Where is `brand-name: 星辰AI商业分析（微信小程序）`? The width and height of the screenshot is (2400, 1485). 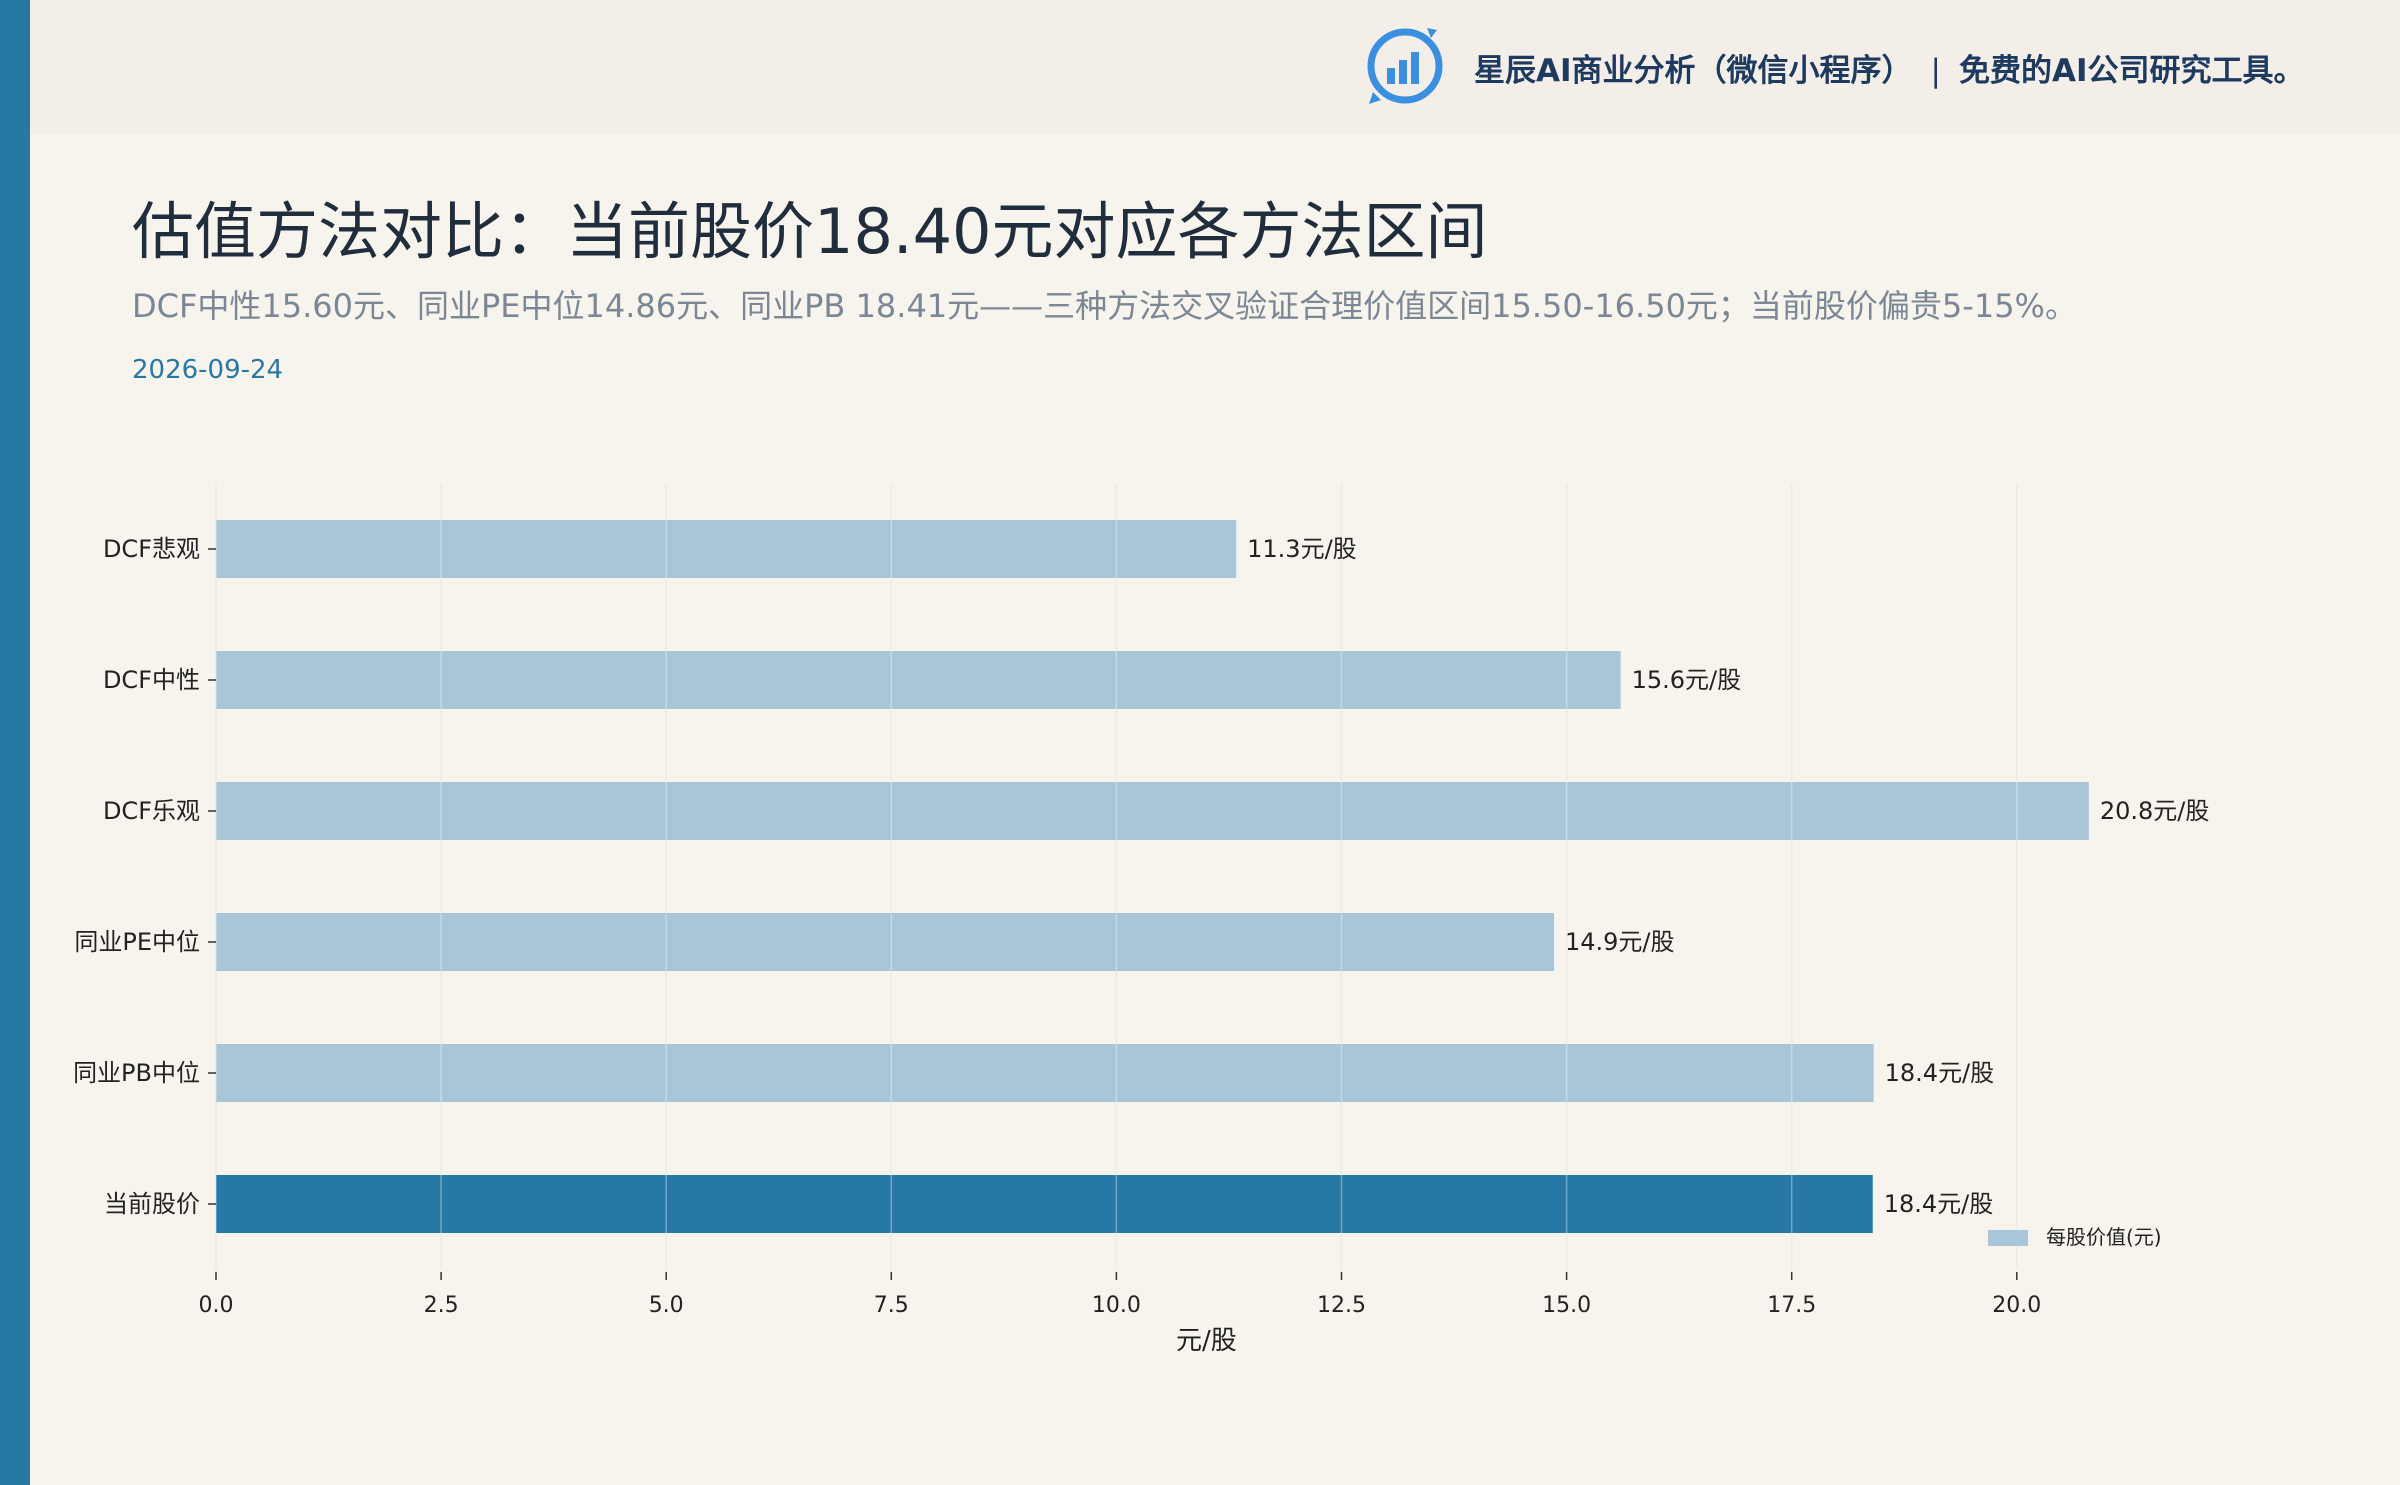
brand-name: 星辰AI商业分析（微信小程序） is located at coordinates (1693, 71).